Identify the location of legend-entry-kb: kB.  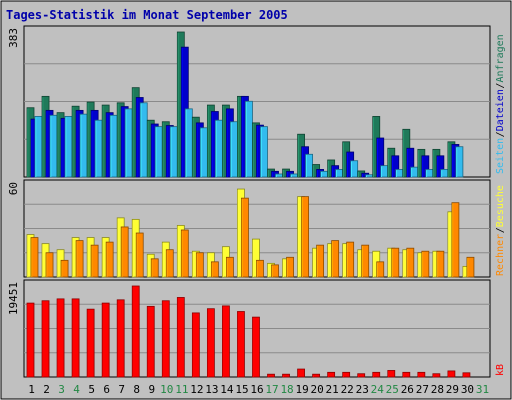
(500, 370).